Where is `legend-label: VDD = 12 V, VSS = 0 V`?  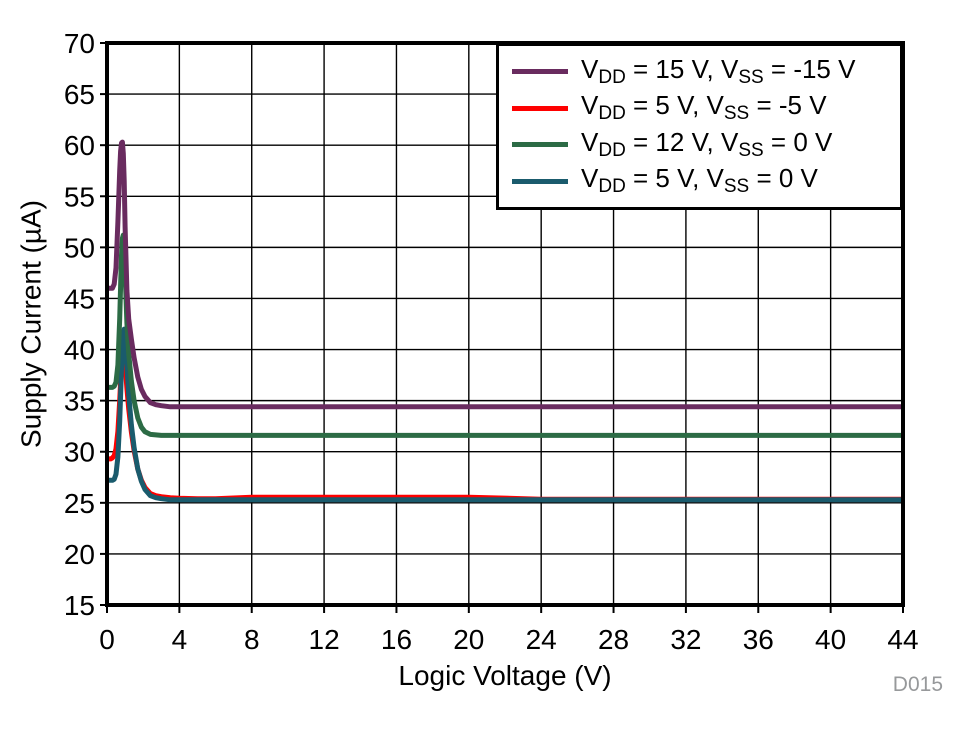
legend-label: VDD = 12 V, VSS = 0 V is located at coordinates (707, 143).